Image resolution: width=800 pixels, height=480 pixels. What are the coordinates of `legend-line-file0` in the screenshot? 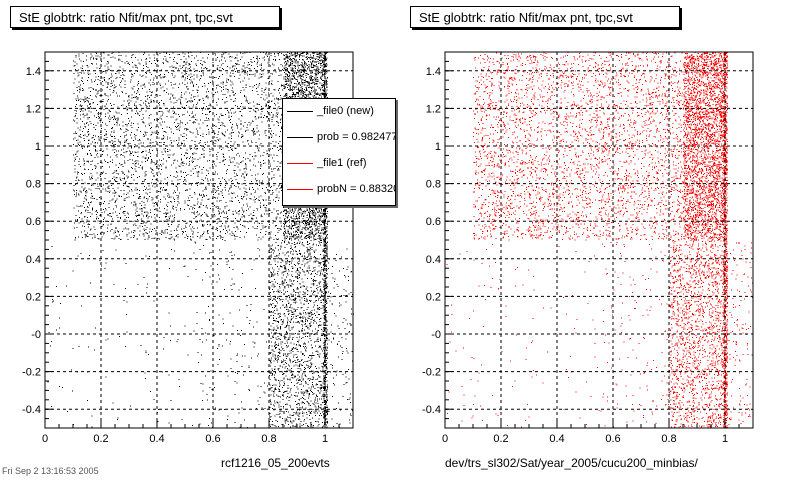 It's located at (300, 111).